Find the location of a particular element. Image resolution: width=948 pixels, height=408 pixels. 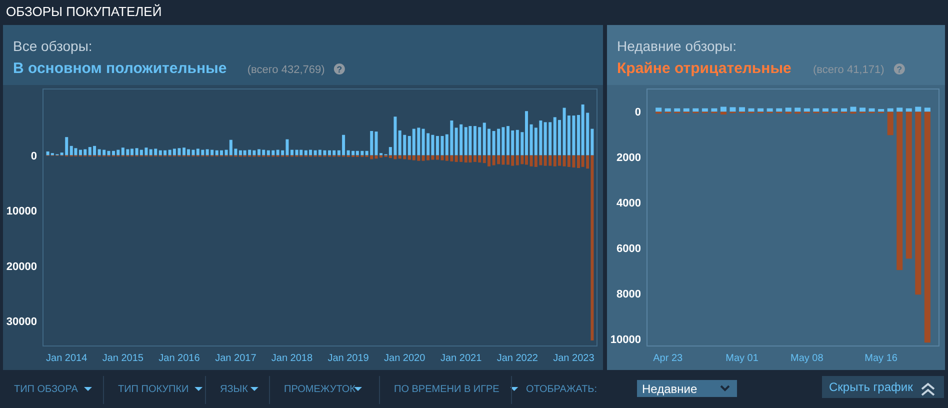

x-tick-label: Apr 23 is located at coordinates (668, 358).